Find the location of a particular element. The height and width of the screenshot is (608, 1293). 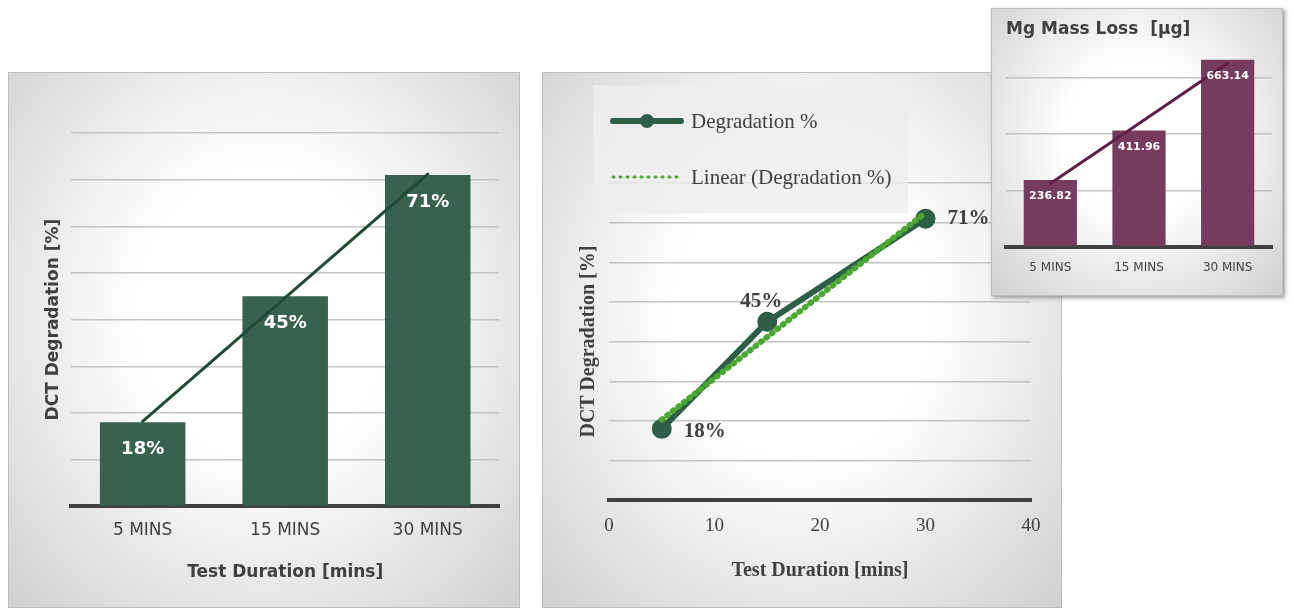

chart-title: Mg Mass Loss [μg] is located at coordinates (1098, 27).